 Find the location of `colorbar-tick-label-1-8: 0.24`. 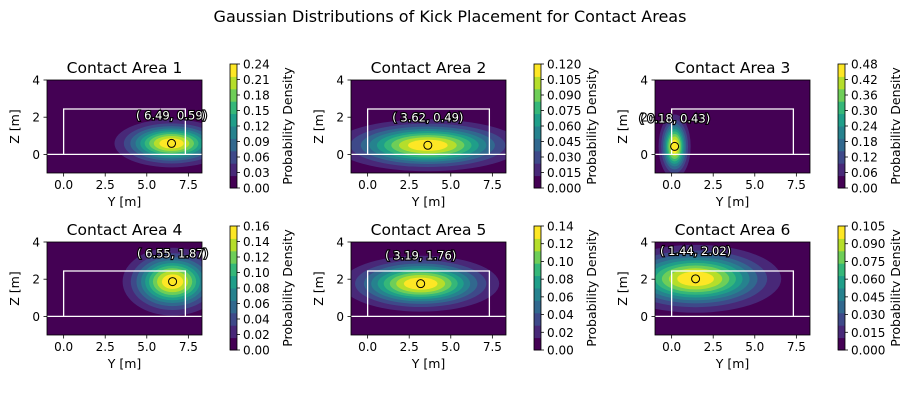

colorbar-tick-label-1-8: 0.24 is located at coordinates (256, 65).